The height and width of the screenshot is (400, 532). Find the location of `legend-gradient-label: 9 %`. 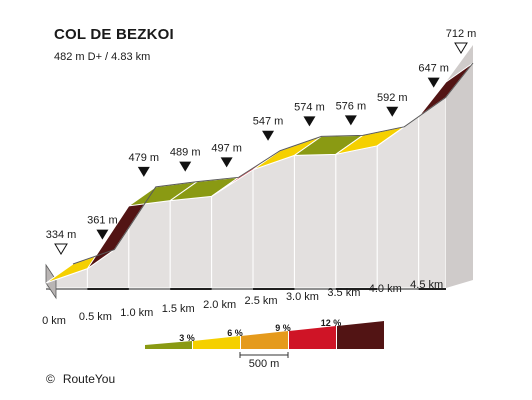

legend-gradient-label: 9 % is located at coordinates (283, 328).